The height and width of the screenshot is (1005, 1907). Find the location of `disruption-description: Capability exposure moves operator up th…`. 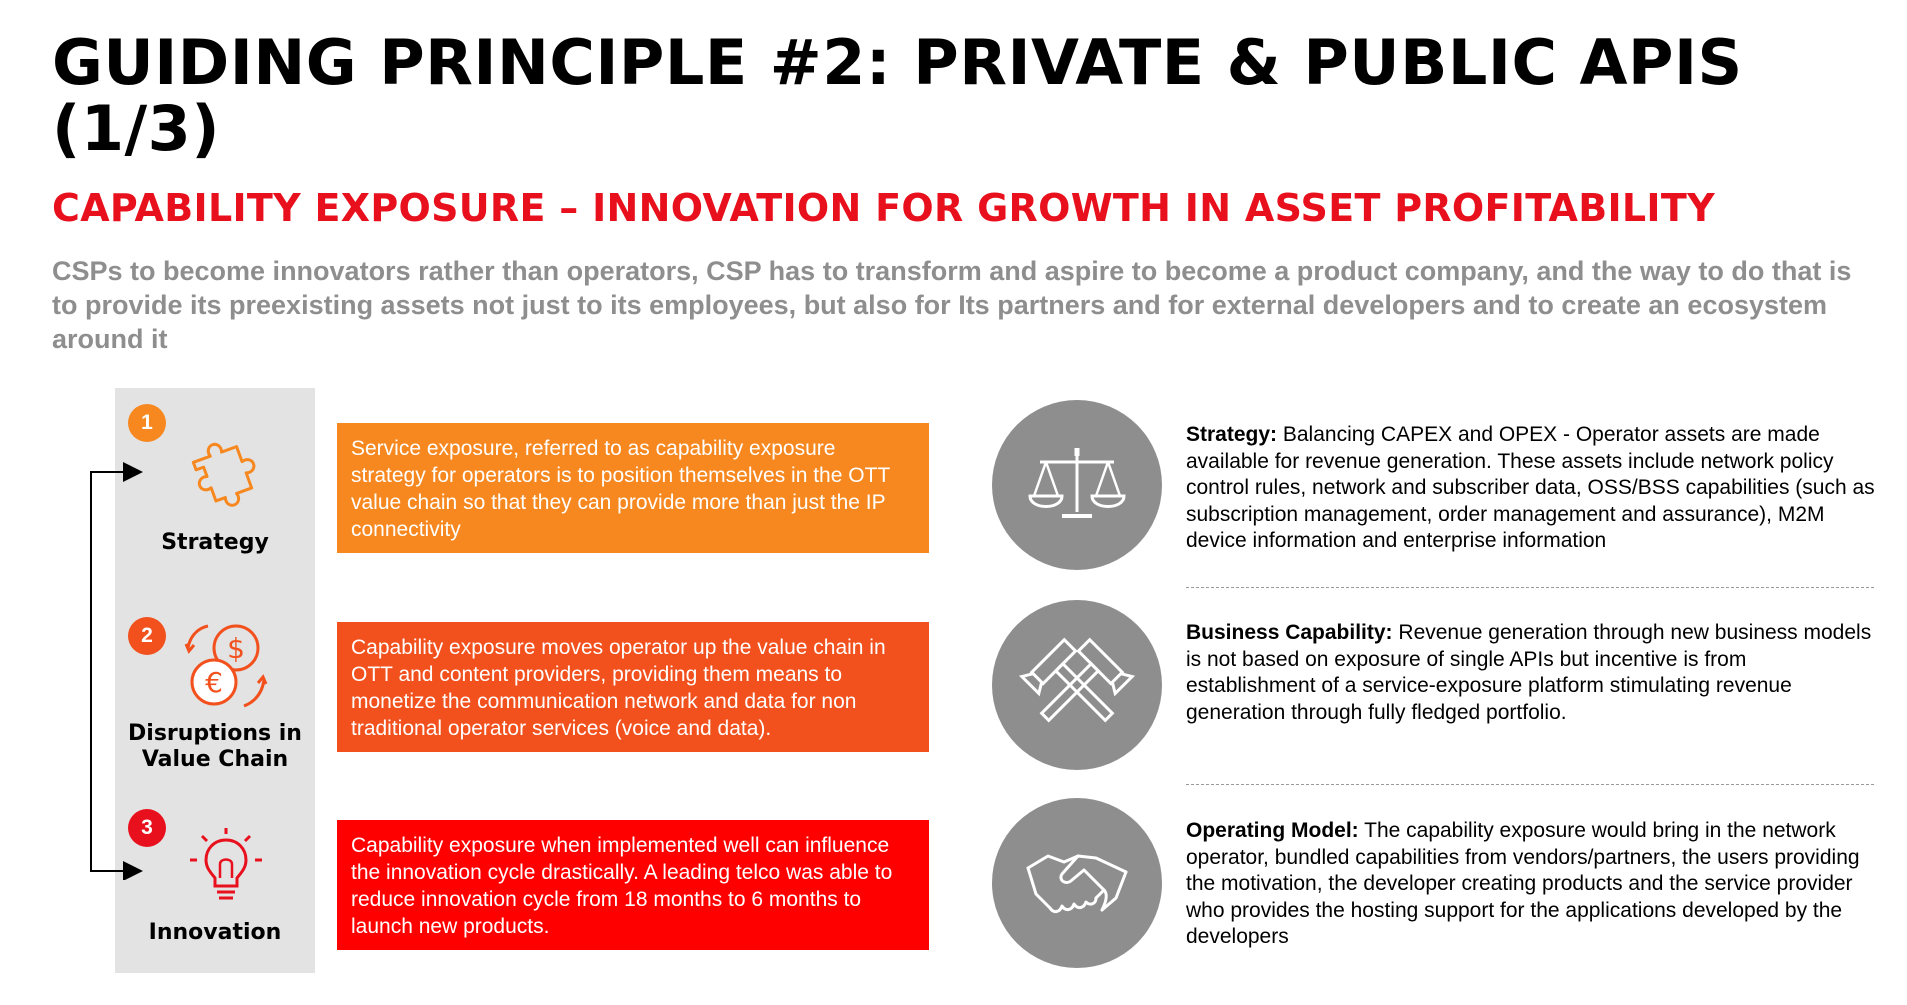

disruption-description: Capability exposure moves operator up th… is located at coordinates (633, 687).